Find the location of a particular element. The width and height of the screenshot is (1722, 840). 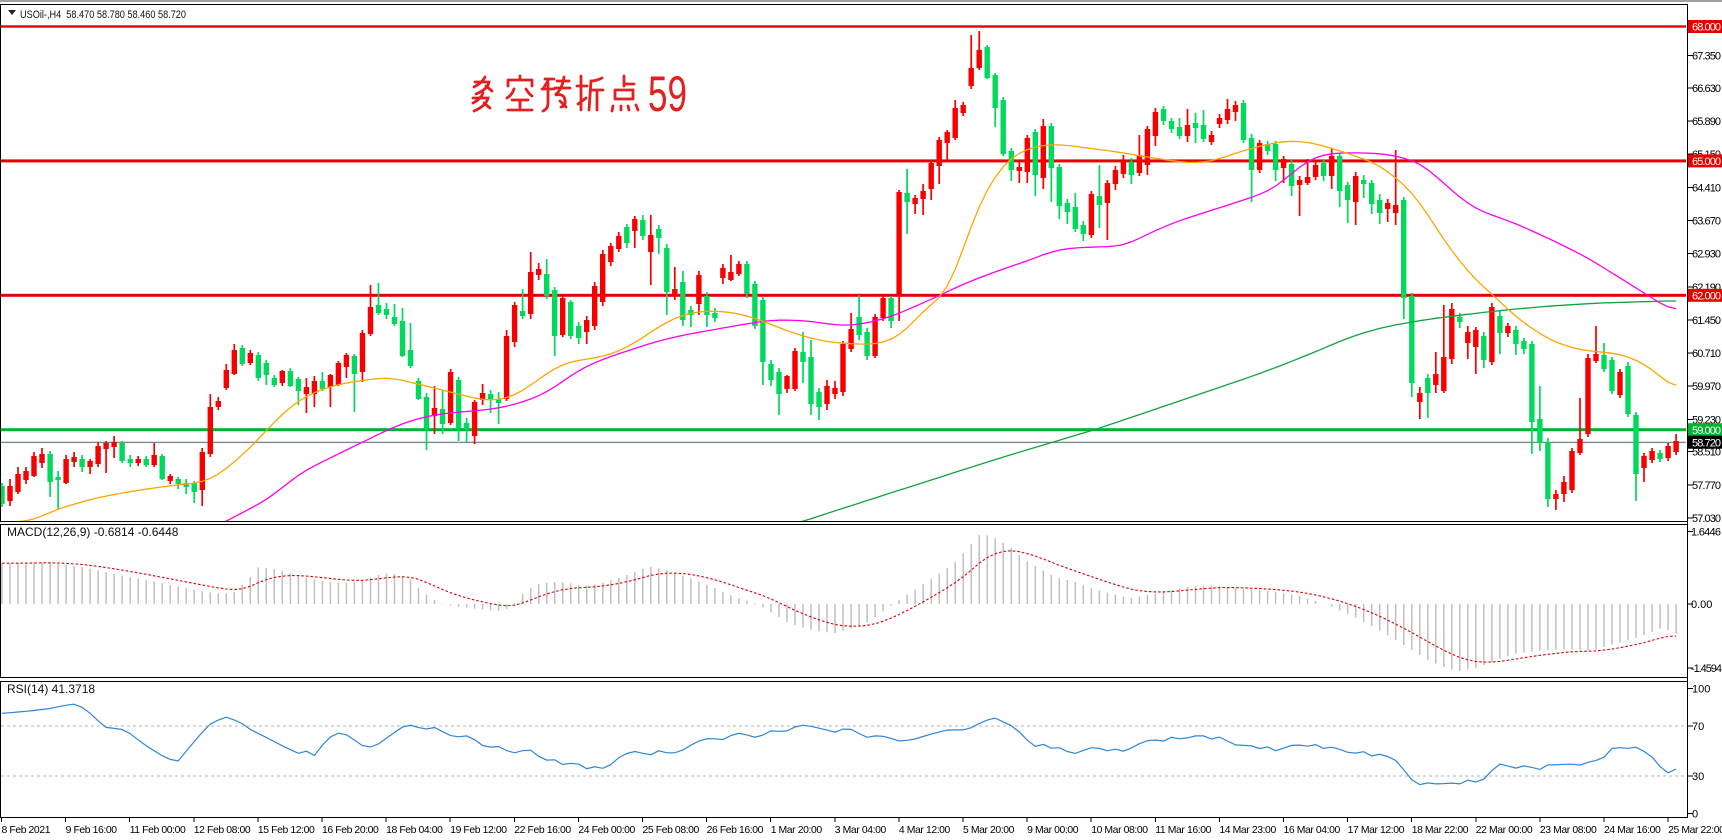

svg-text: 3 Mar 04:00 is located at coordinates (861, 830).